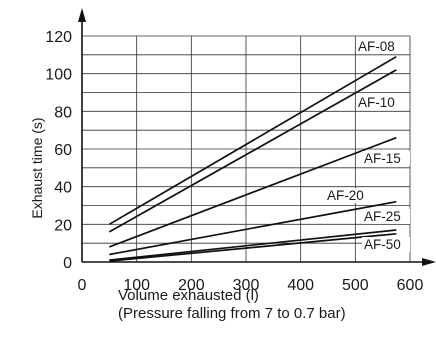  What do you see at coordinates (82, 15) in the screenshot?
I see `y-axis-arrow` at bounding box center [82, 15].